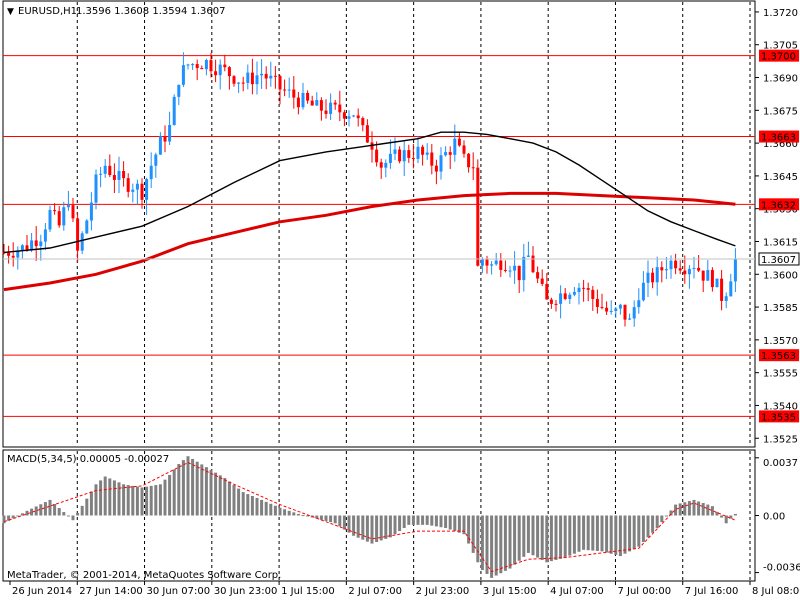 This screenshot has width=800, height=600. Describe the element at coordinates (780, 275) in the screenshot. I see `y-tick-label: 1.3600` at that location.